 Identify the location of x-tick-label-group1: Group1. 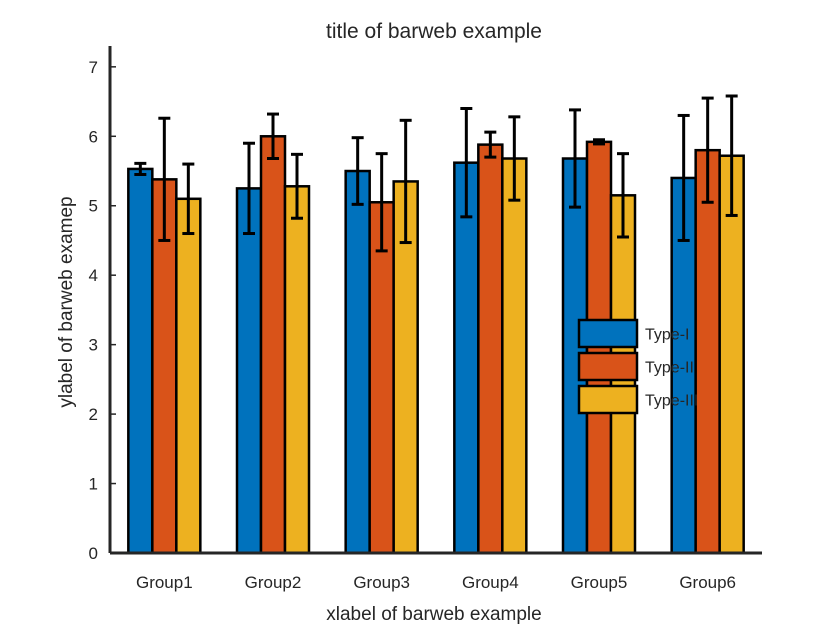
(164, 582).